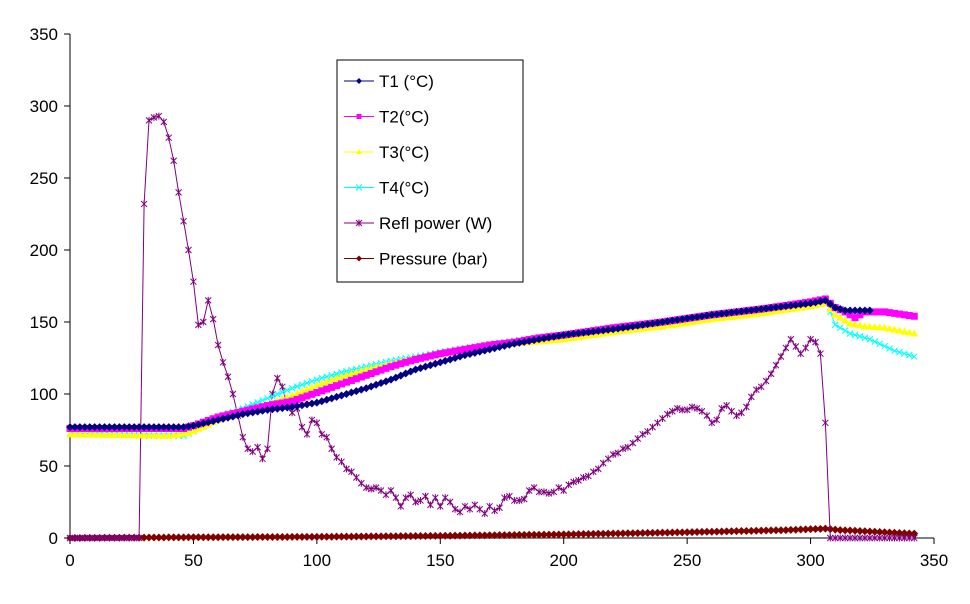 The height and width of the screenshot is (604, 970). I want to click on x-tick-label: 200, so click(564, 560).